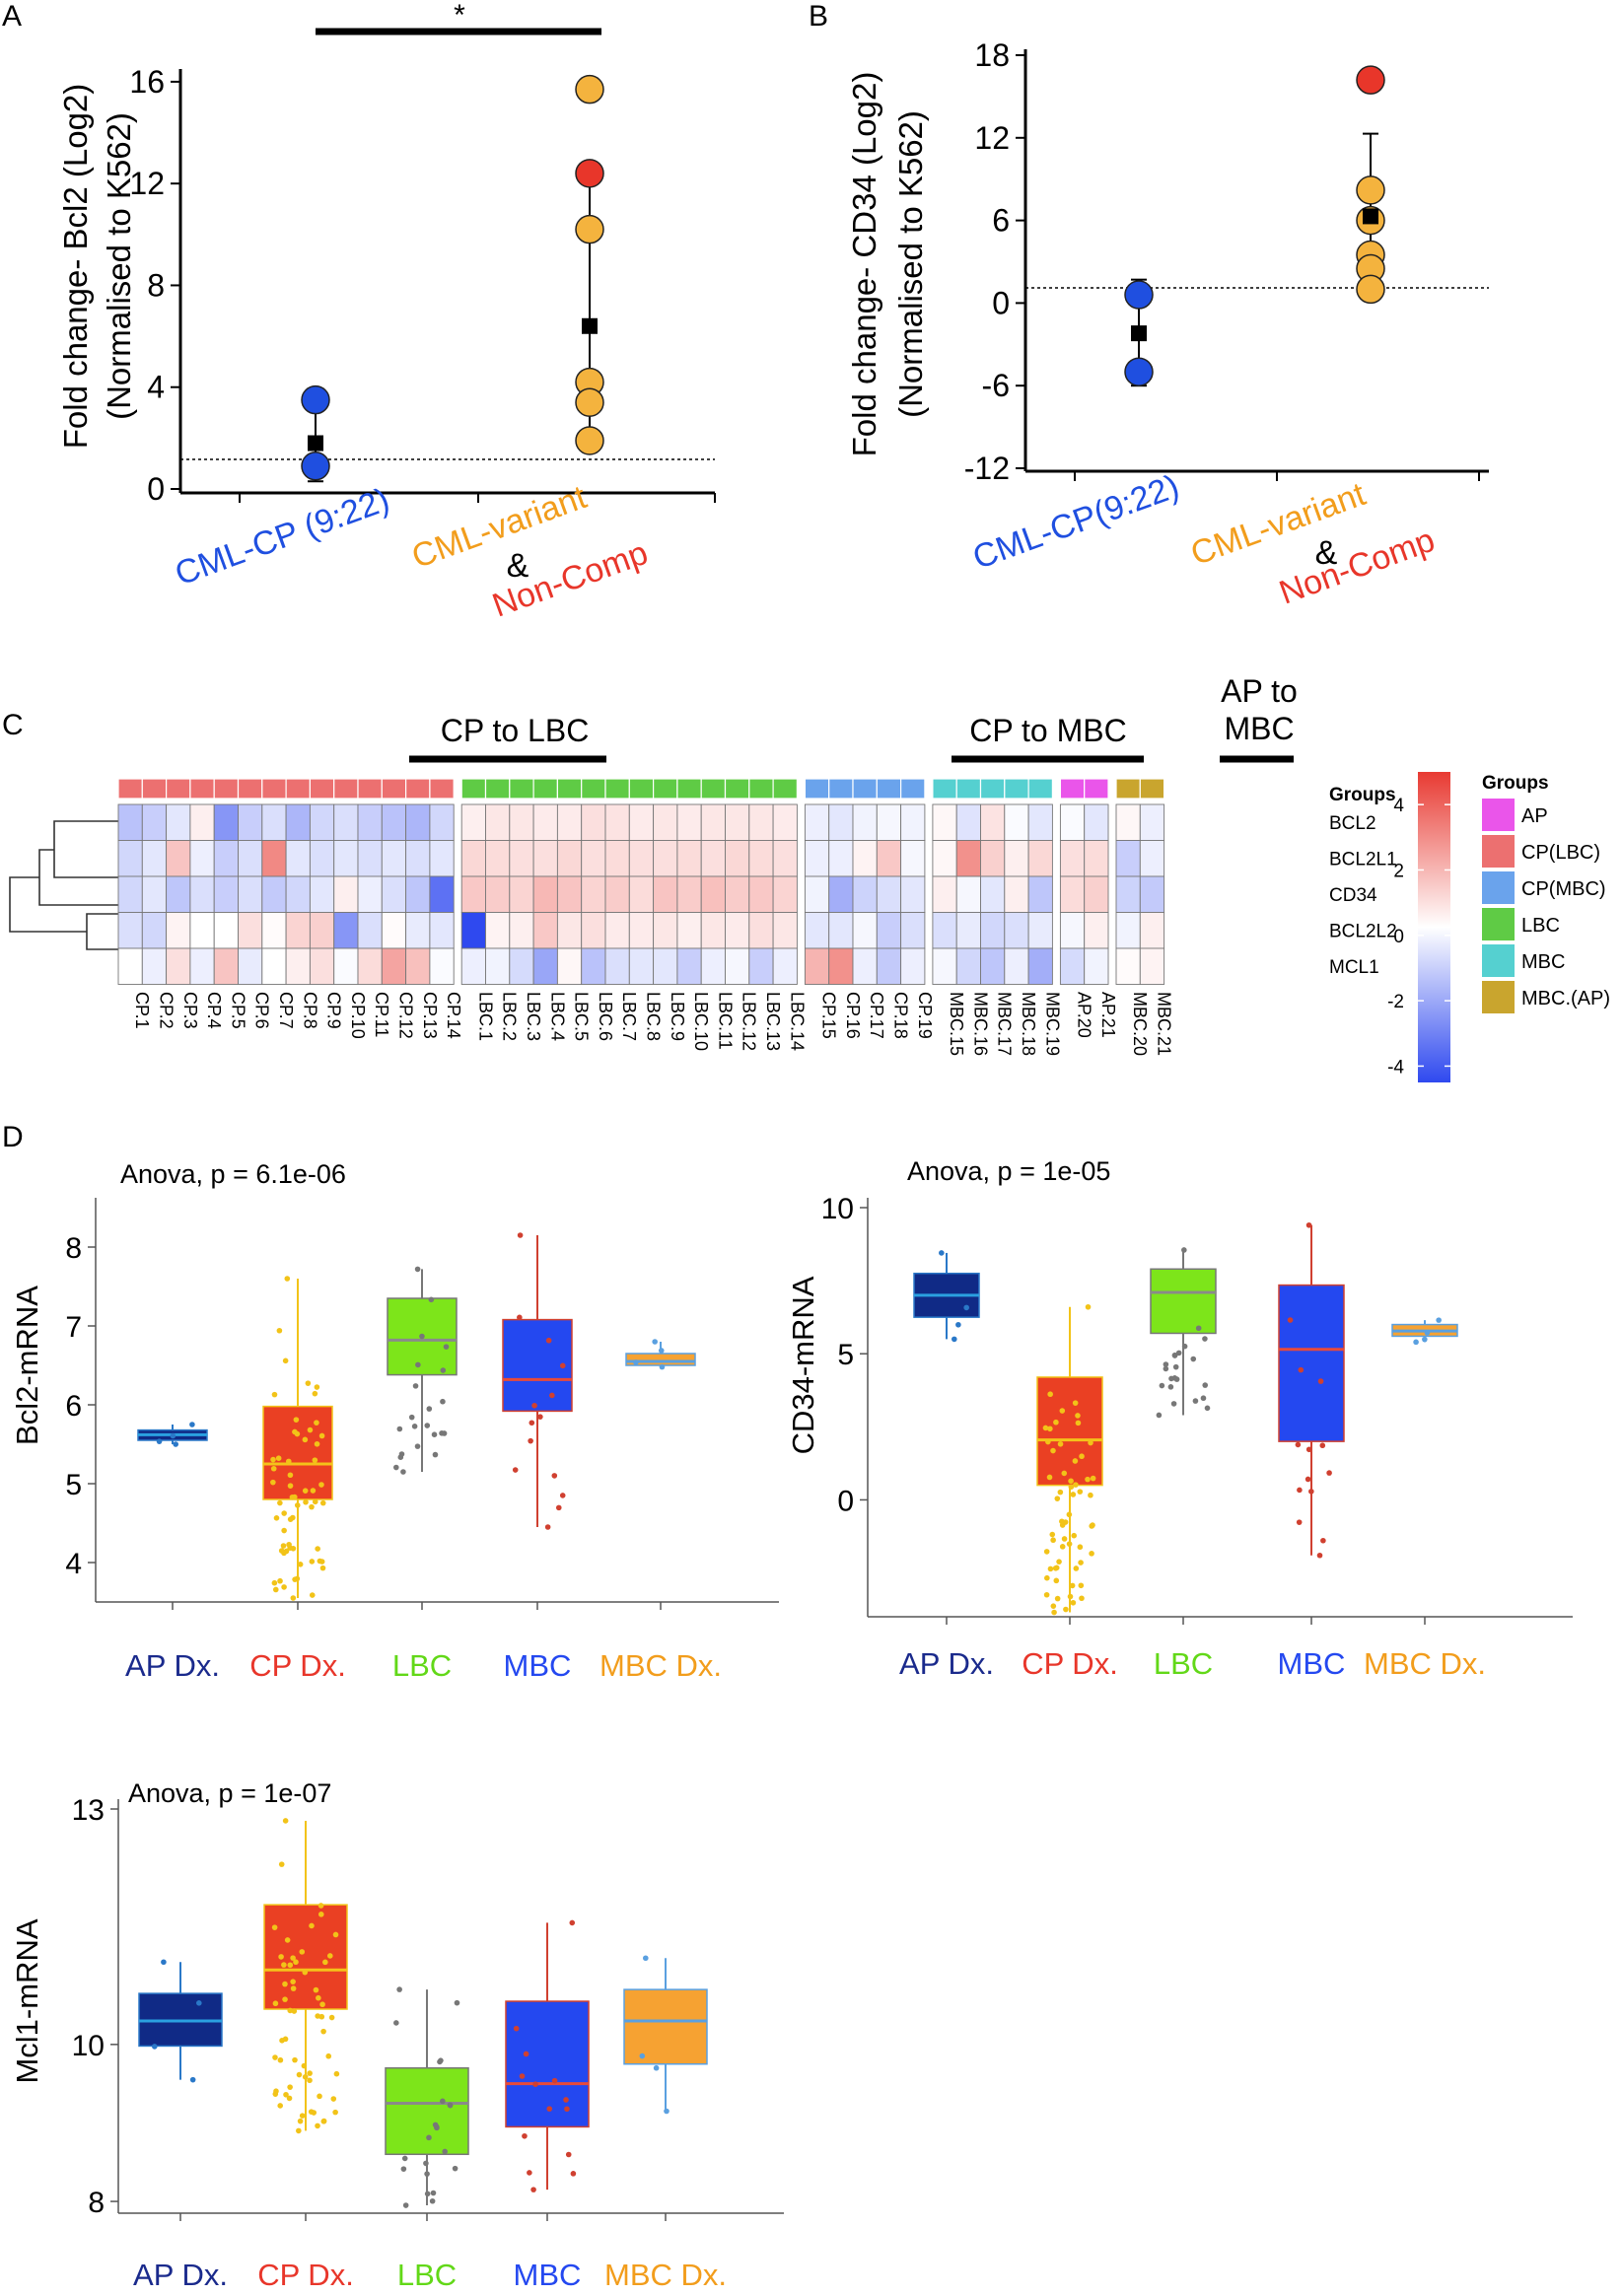  Describe the element at coordinates (1353, 895) in the screenshot. I see `heatmap-row-label: CD34` at that location.